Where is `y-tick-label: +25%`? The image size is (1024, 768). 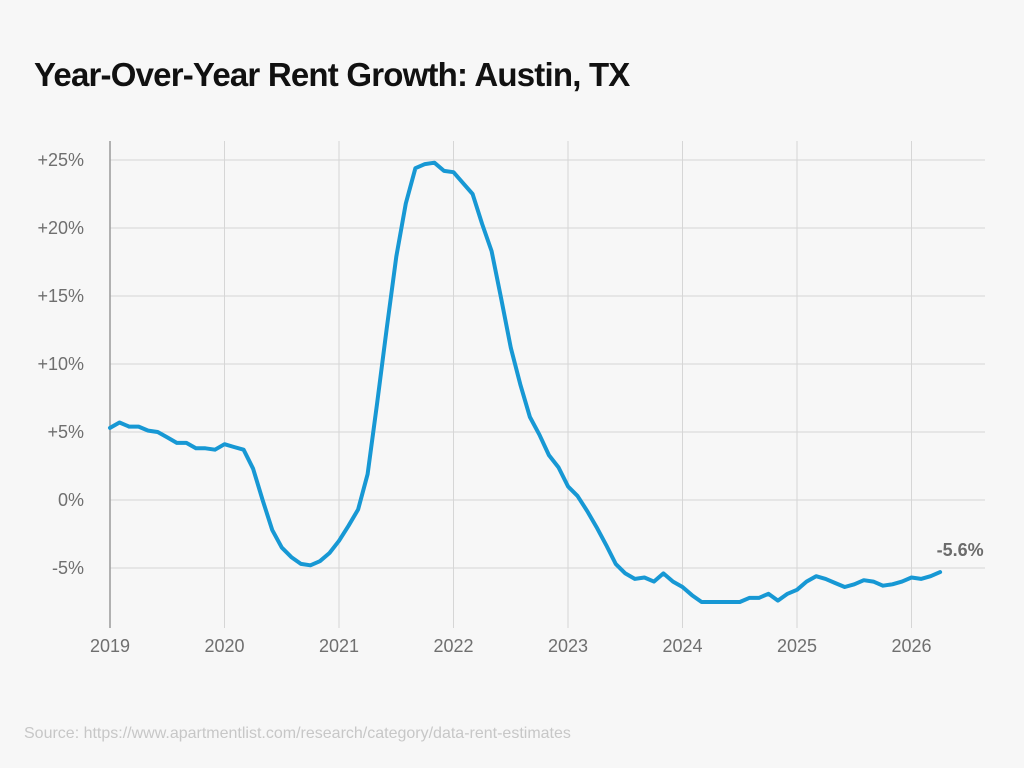
y-tick-label: +25% is located at coordinates (60, 160).